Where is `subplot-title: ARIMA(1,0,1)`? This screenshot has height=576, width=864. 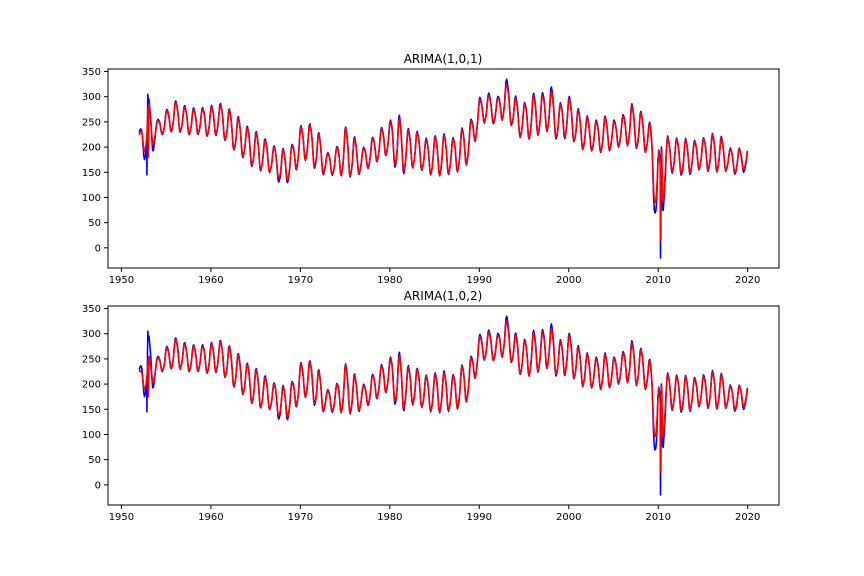 subplot-title: ARIMA(1,0,1) is located at coordinates (443, 59).